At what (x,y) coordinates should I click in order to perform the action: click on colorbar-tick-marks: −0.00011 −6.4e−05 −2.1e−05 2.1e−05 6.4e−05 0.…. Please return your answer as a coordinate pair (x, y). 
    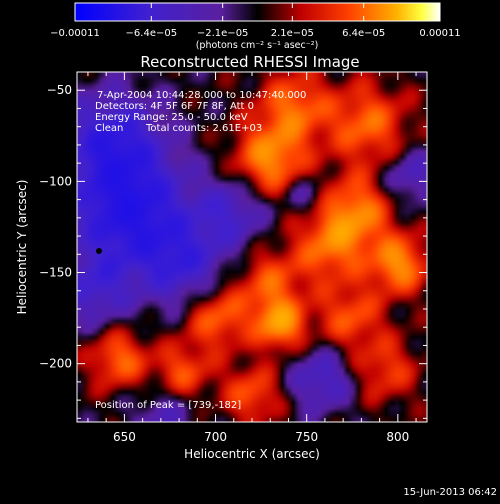
    Looking at the image, I should click on (255, 21).